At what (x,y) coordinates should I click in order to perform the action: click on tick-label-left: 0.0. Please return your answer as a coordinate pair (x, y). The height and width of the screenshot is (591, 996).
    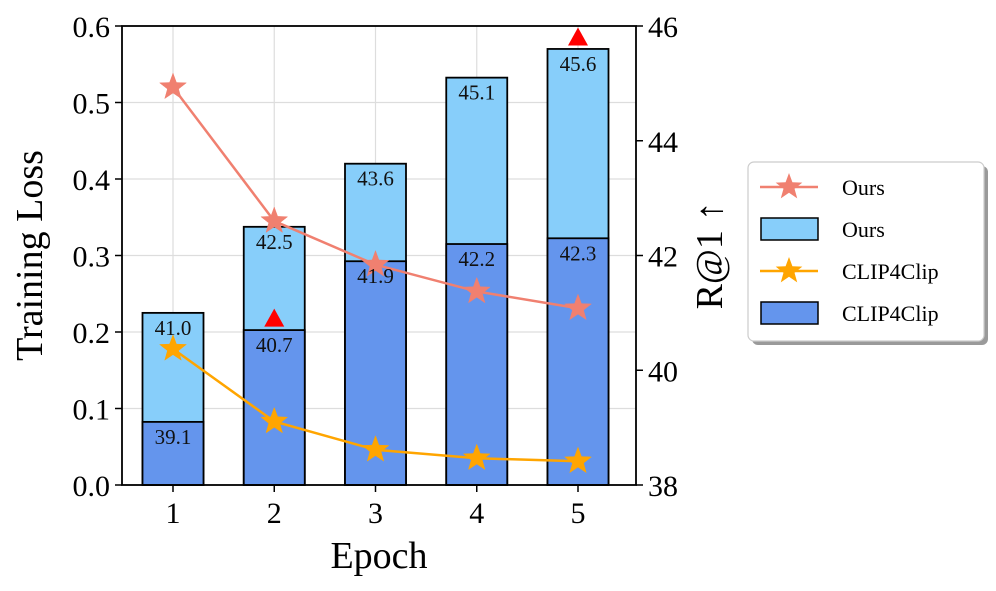
    Looking at the image, I should click on (92, 486).